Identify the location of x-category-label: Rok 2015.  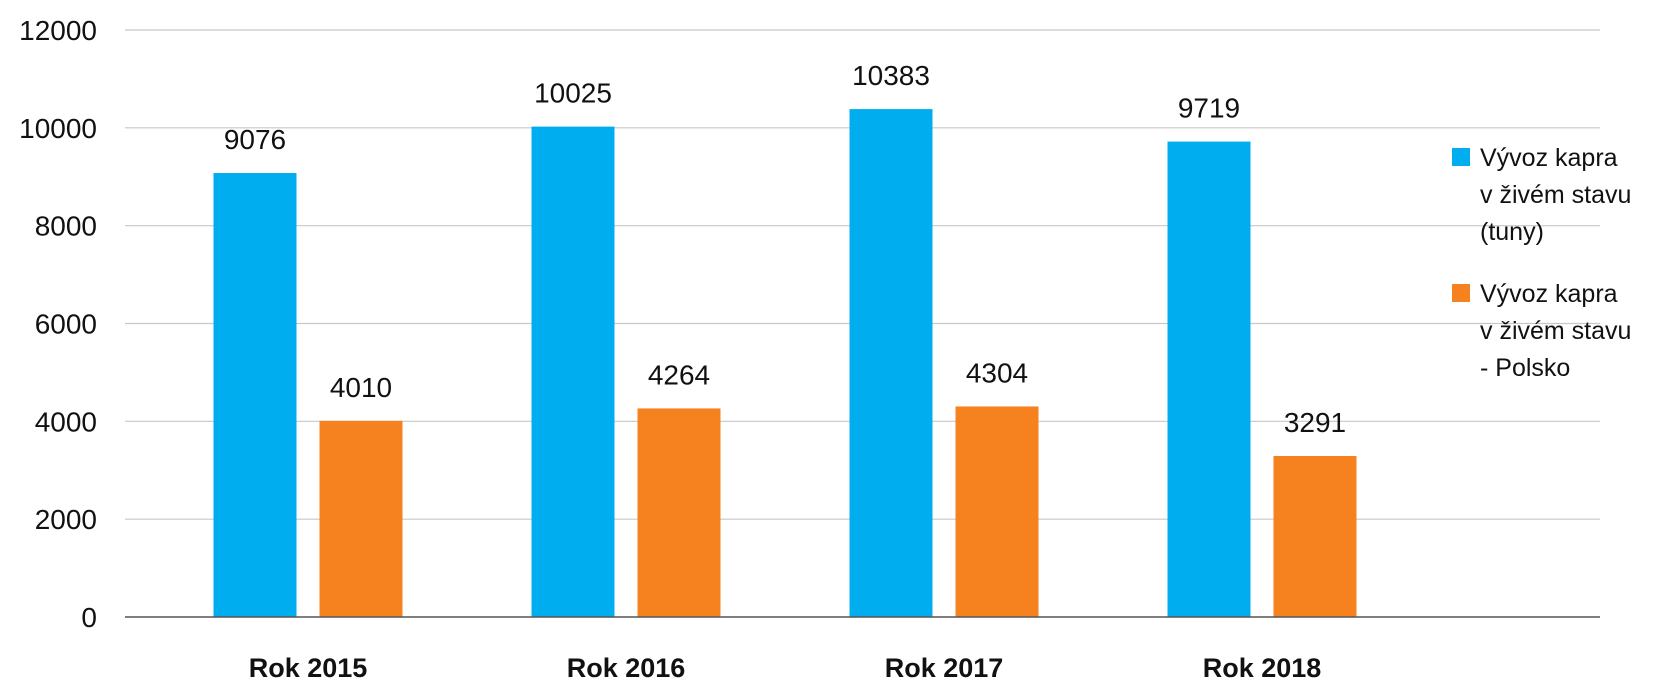
(308, 668).